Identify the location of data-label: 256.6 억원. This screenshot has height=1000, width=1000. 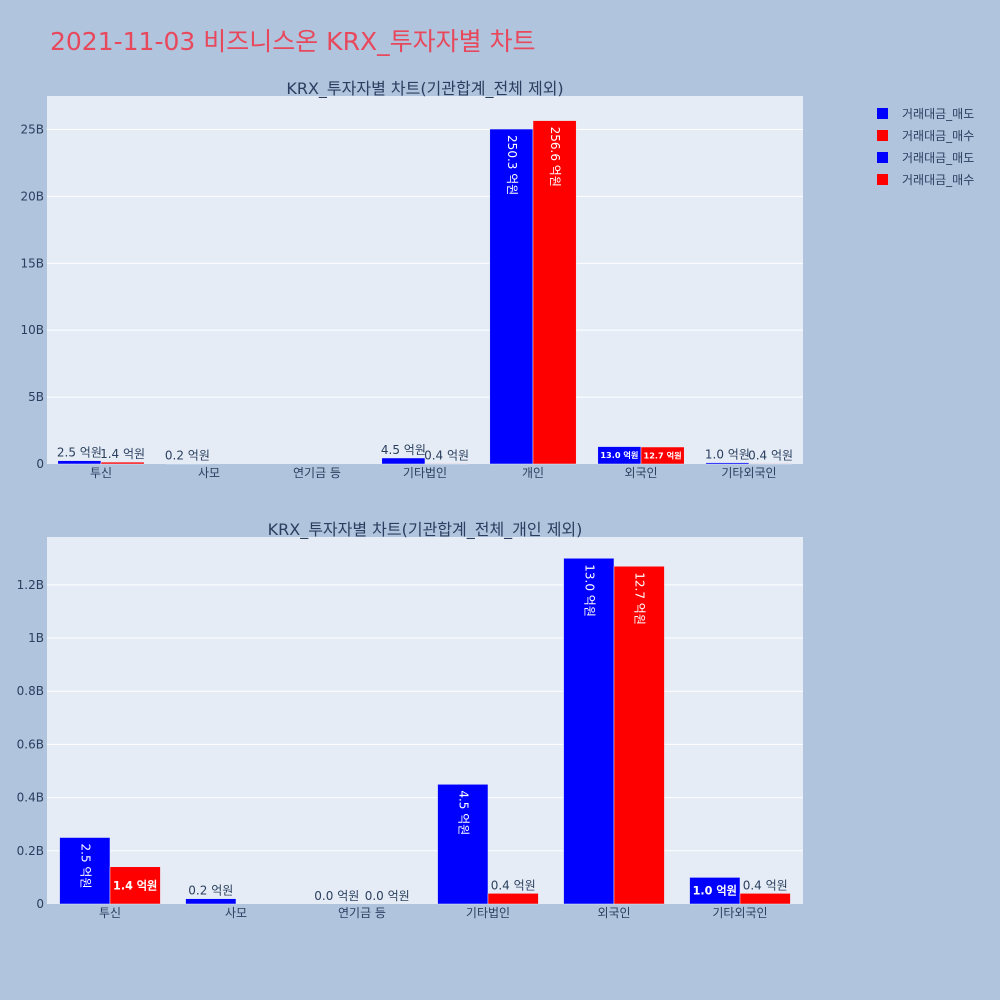
(555, 157).